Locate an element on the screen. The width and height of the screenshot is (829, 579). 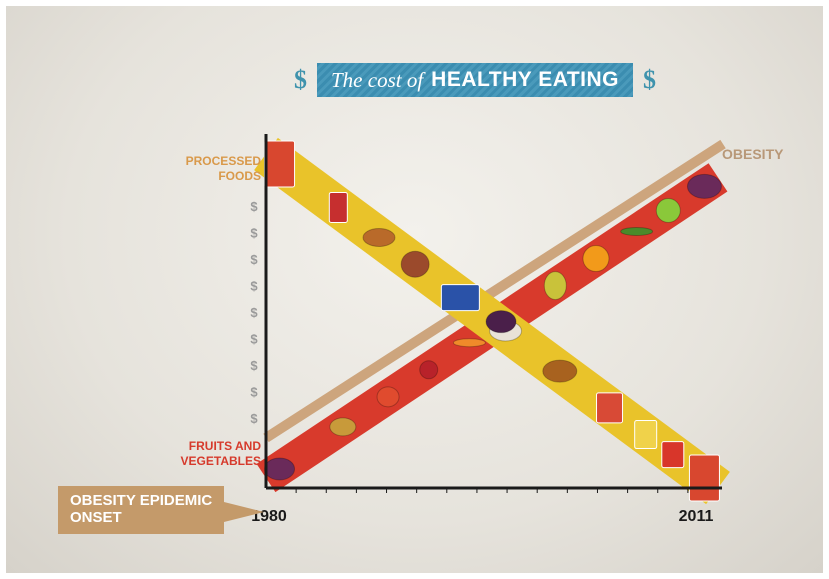
title-banner: $ The cost of HEALTHY EATING $ is located at coordinates (475, 80).